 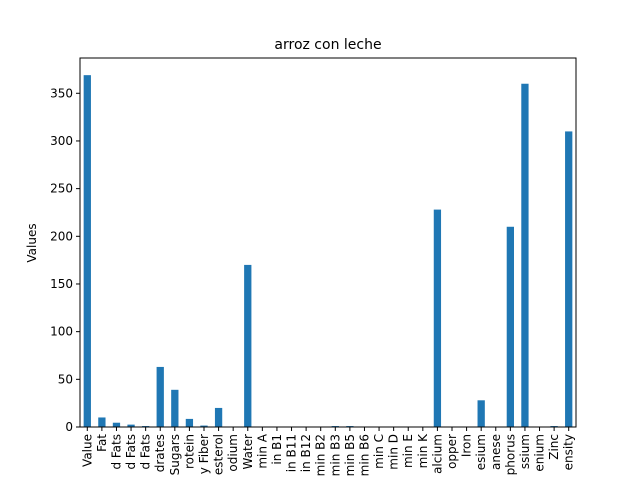 What do you see at coordinates (350, 455) in the screenshot?
I see `x-tick-label: min B5` at bounding box center [350, 455].